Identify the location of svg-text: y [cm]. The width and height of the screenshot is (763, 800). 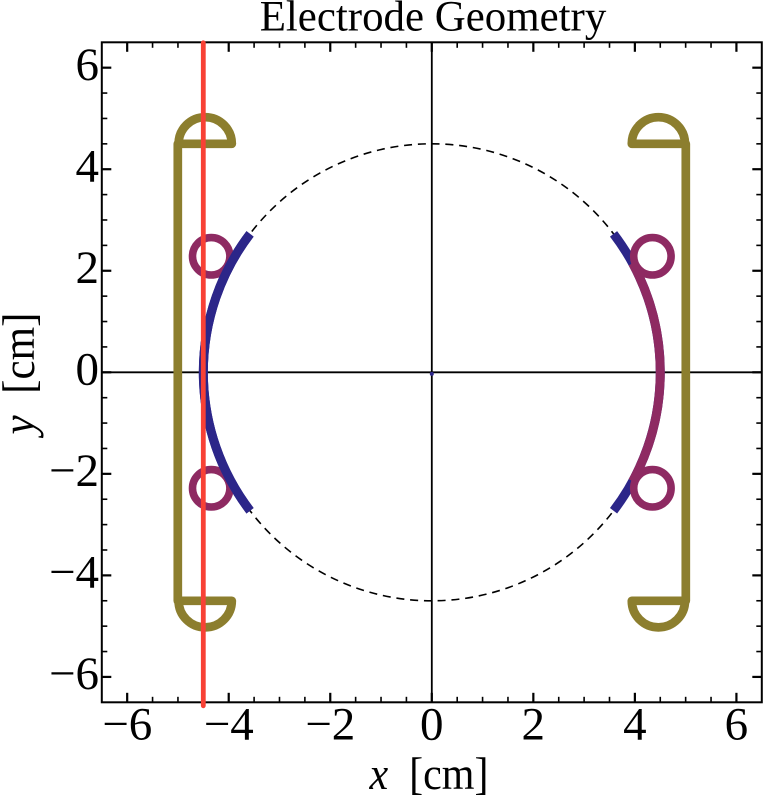
(22, 376).